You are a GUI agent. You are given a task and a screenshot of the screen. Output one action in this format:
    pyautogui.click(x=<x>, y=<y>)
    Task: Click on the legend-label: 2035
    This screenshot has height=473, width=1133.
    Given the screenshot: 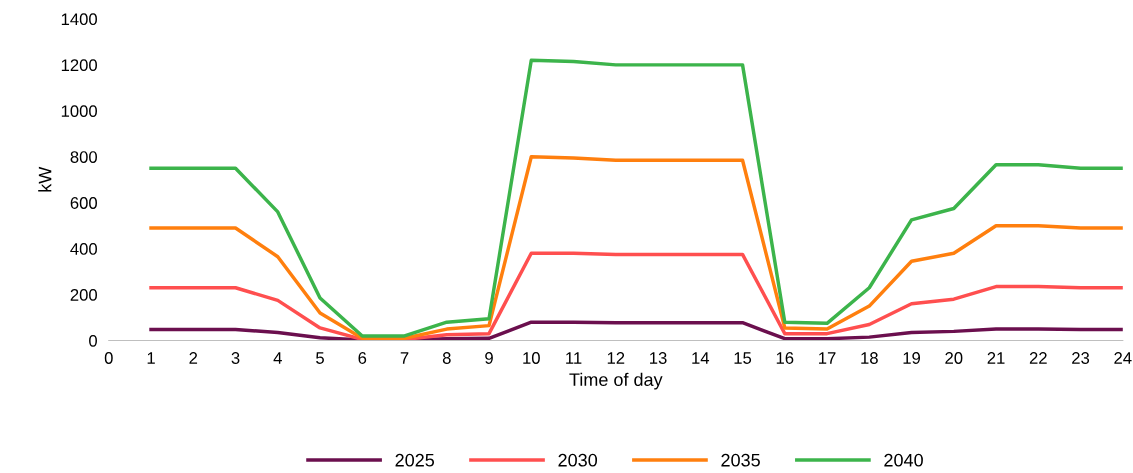 What is the action you would take?
    pyautogui.click(x=740, y=460)
    